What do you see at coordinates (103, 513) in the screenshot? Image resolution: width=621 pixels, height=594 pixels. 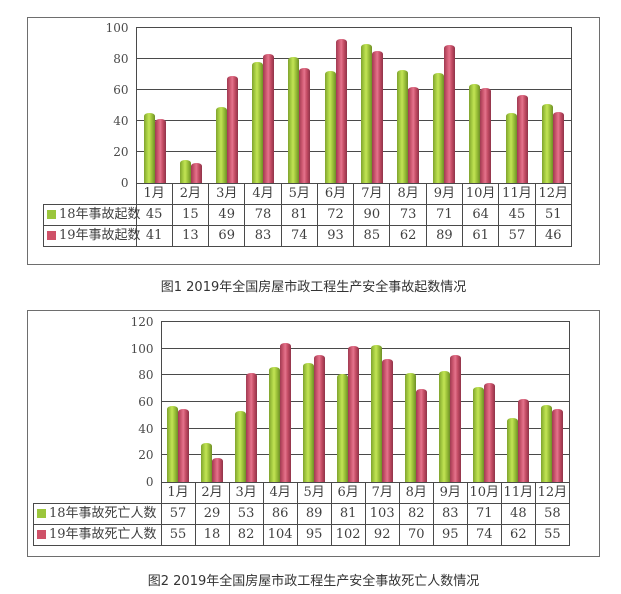 I see `legend-label: 18年事故死亡人数` at bounding box center [103, 513].